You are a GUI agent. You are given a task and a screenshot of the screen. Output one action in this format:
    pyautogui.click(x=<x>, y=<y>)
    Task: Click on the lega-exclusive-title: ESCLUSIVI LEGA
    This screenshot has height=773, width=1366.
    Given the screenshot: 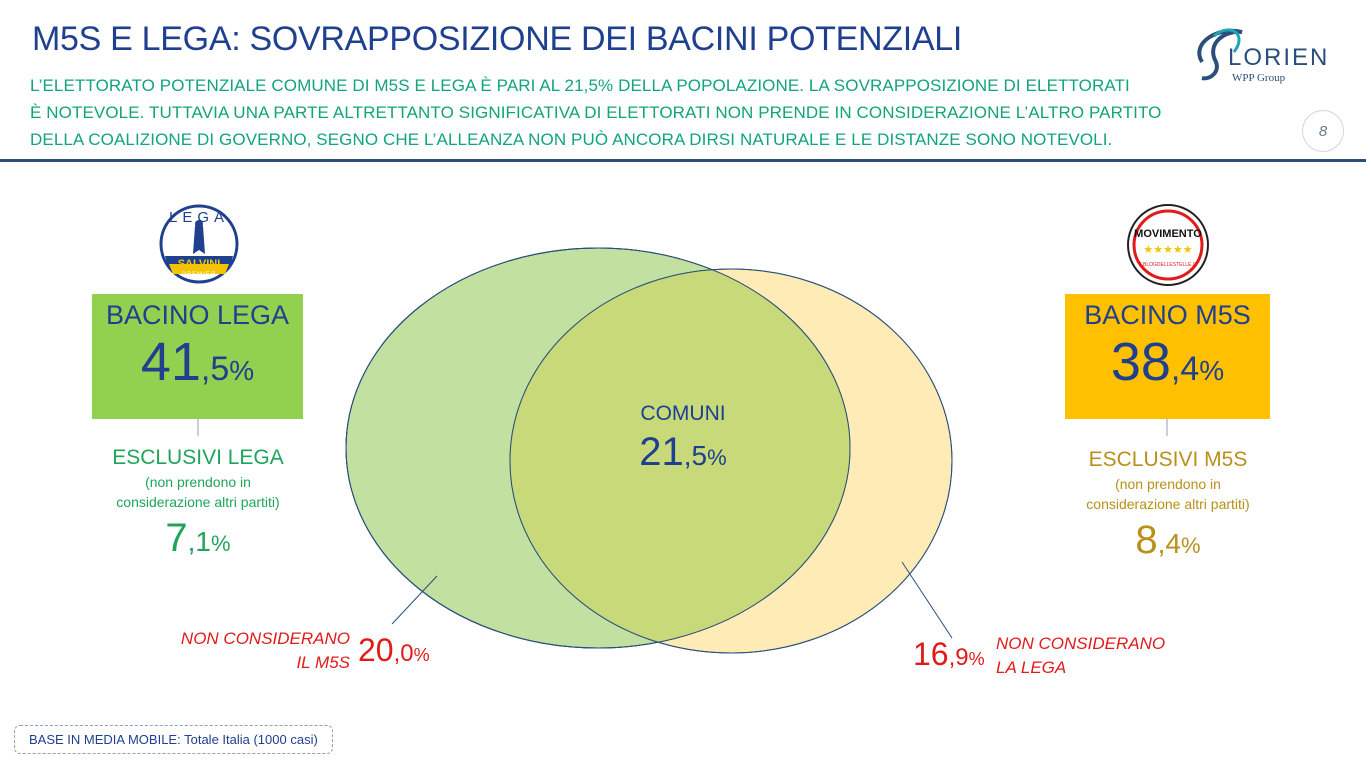 What is the action you would take?
    pyautogui.click(x=198, y=457)
    